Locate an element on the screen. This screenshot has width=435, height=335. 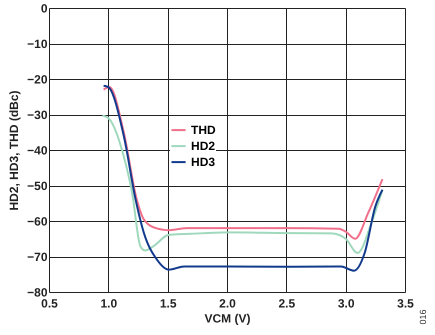
text: 016 is located at coordinates (423, 317).